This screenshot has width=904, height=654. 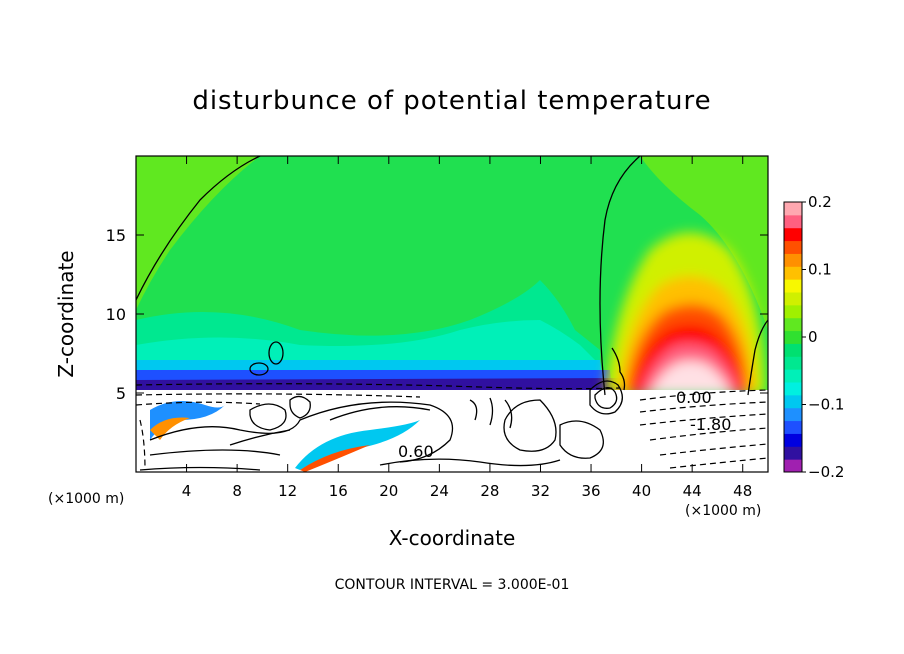 What do you see at coordinates (116, 314) in the screenshot?
I see `y-tick-label-1: 10` at bounding box center [116, 314].